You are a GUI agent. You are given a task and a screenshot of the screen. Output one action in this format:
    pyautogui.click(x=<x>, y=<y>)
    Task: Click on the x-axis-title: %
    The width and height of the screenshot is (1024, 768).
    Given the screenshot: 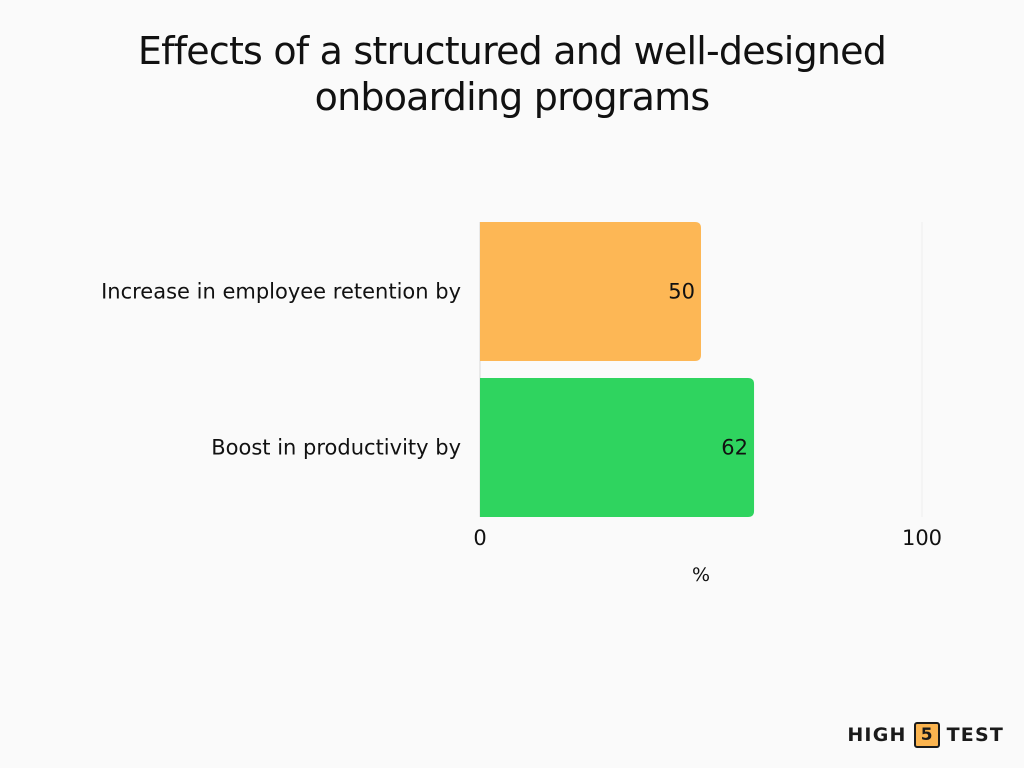 What is the action you would take?
    pyautogui.click(x=701, y=575)
    